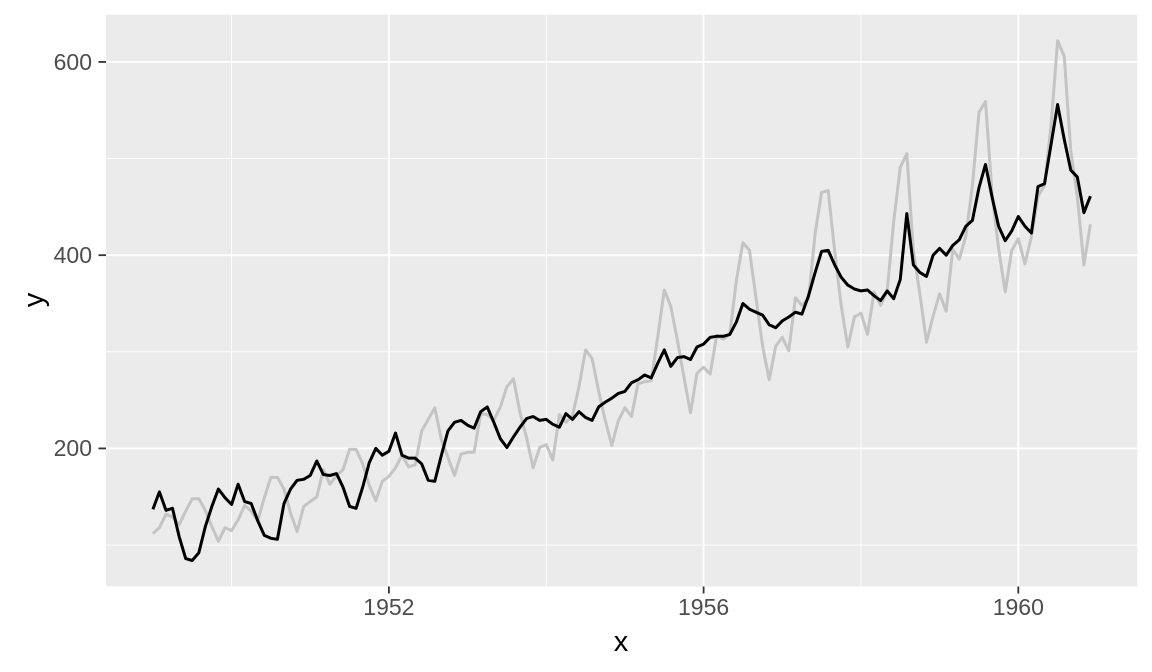 The width and height of the screenshot is (1152, 672). I want to click on x-tick-label: 1960, so click(1018, 607).